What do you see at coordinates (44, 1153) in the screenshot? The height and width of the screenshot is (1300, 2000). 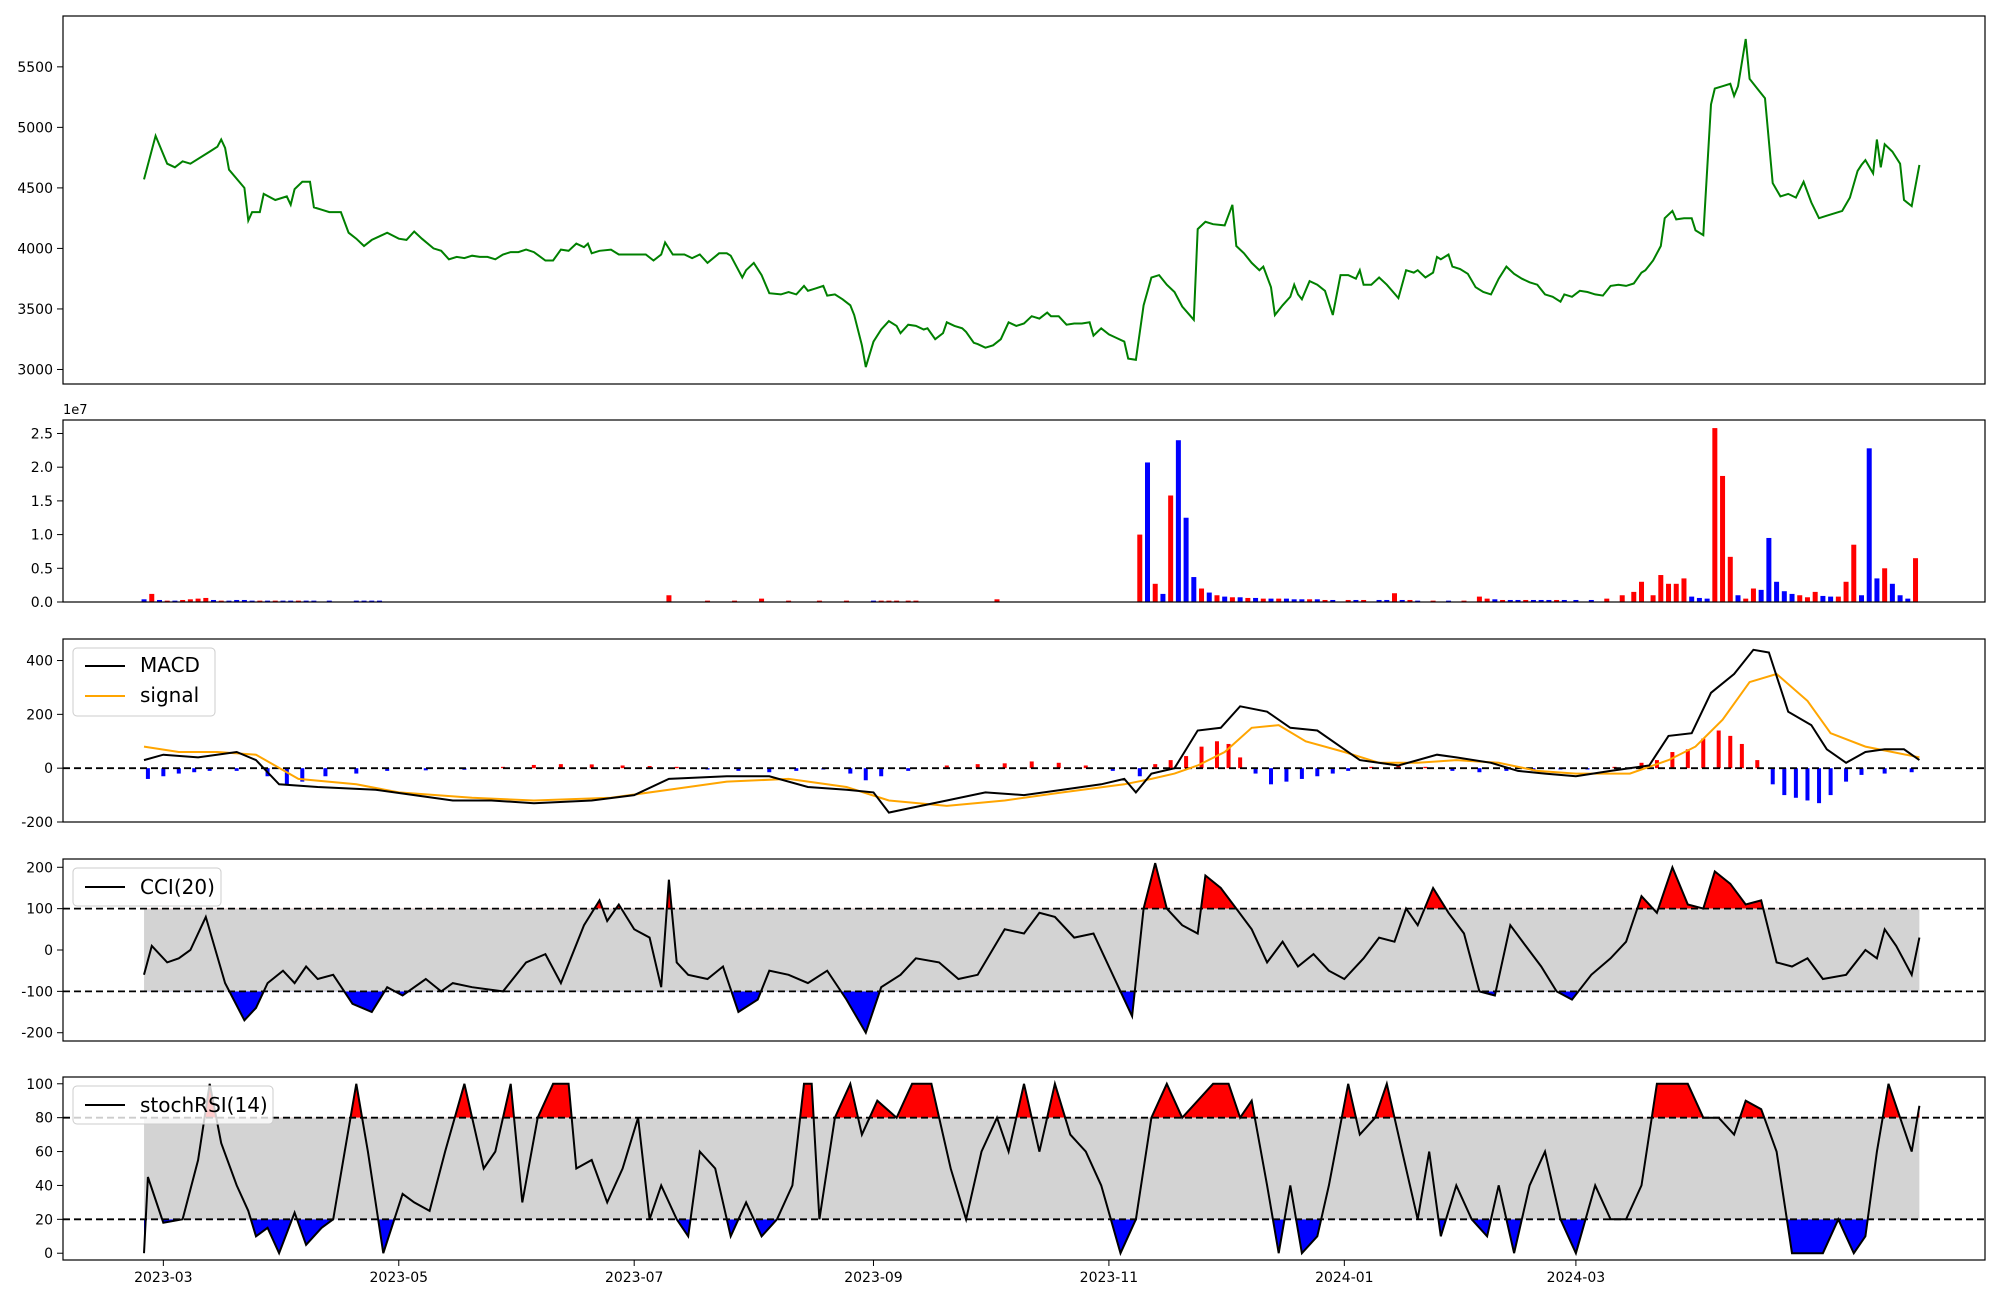 I see `y-tick-label: 60` at bounding box center [44, 1153].